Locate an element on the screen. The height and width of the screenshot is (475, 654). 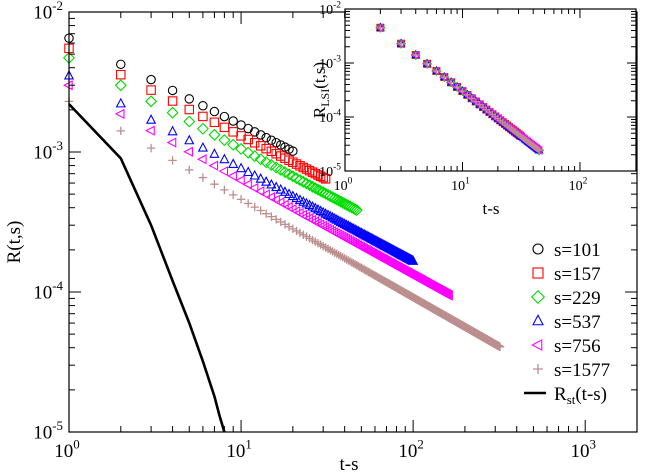
legend-marker-s=101 is located at coordinates (538, 249).